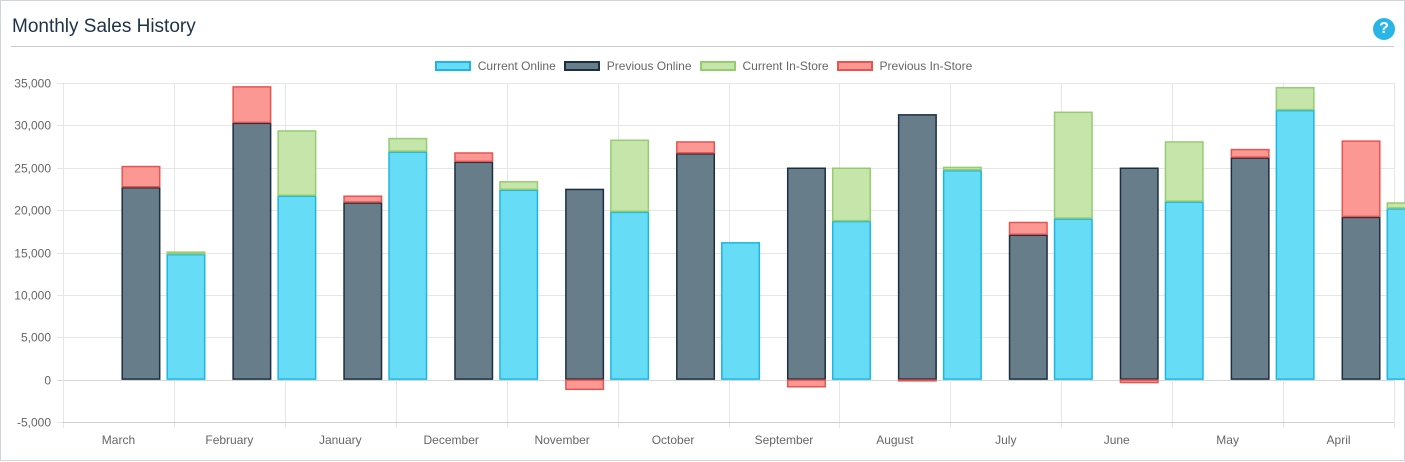 This screenshot has height=462, width=1405. I want to click on panel-title: Monthly Sales History, so click(104, 26).